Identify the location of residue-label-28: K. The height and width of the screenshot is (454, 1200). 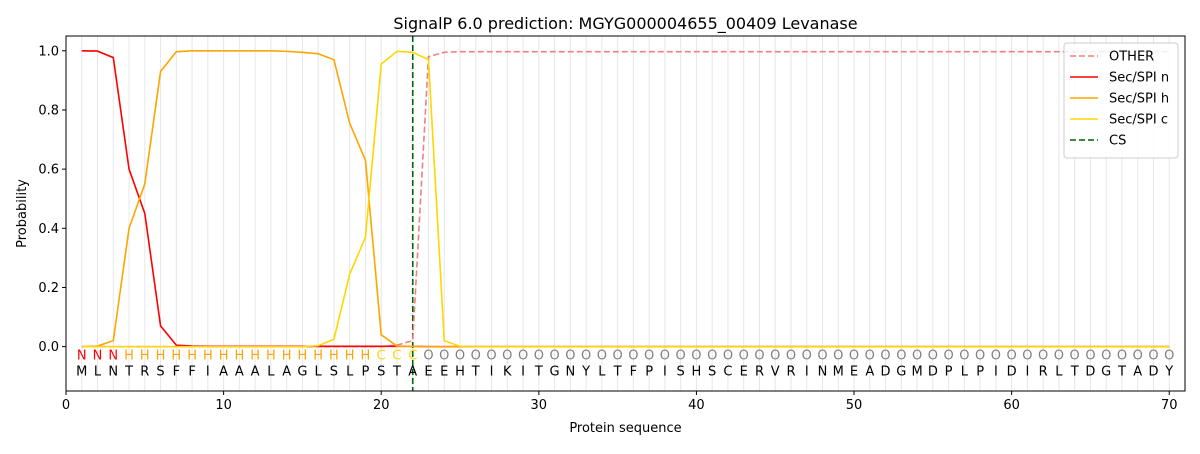
(507, 372).